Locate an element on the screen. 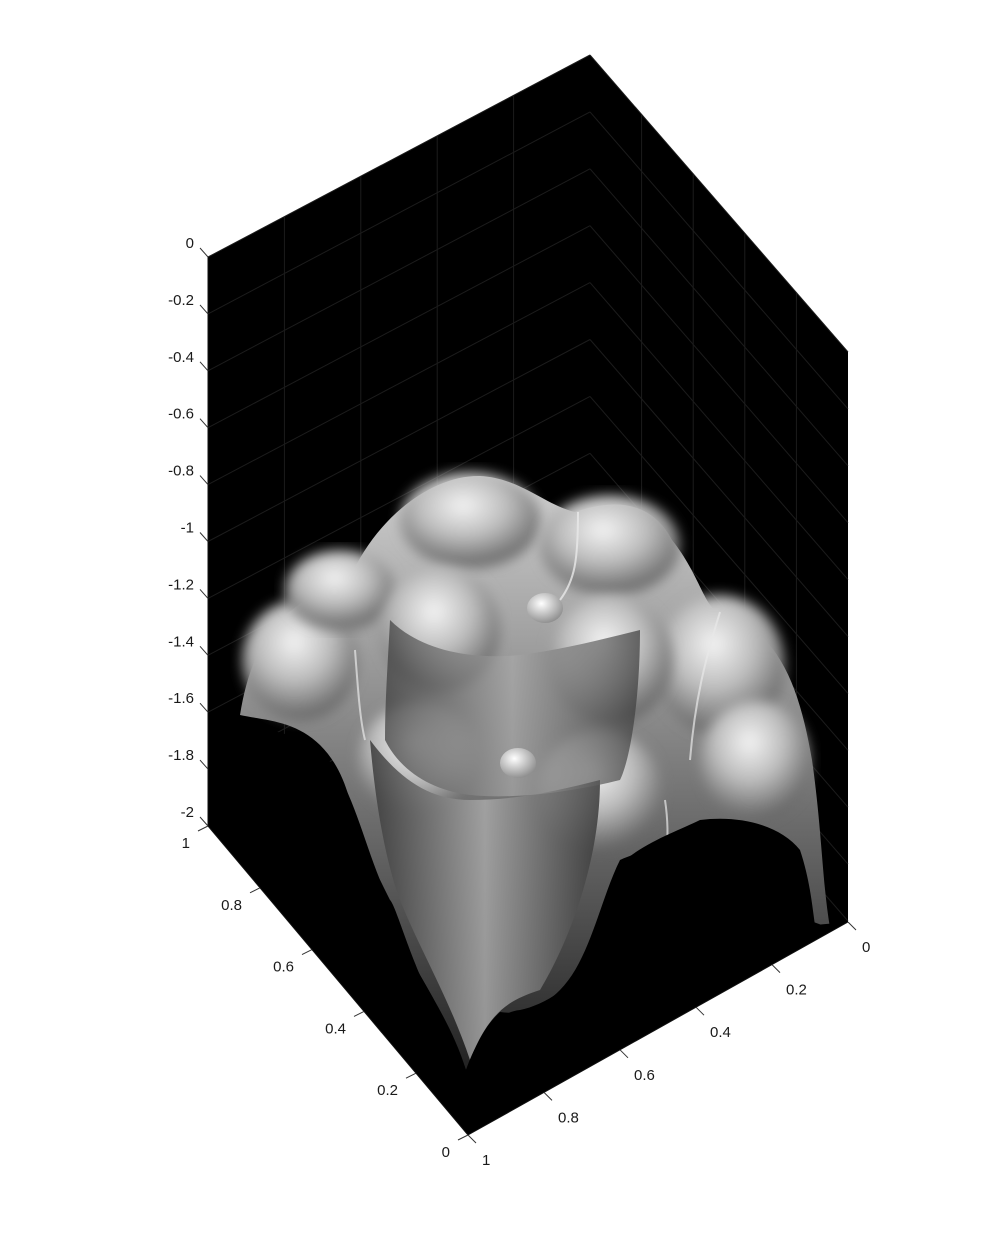 Image resolution: width=996 pixels, height=1242 pixels. x-tick-label: 0.6 is located at coordinates (644, 1075).